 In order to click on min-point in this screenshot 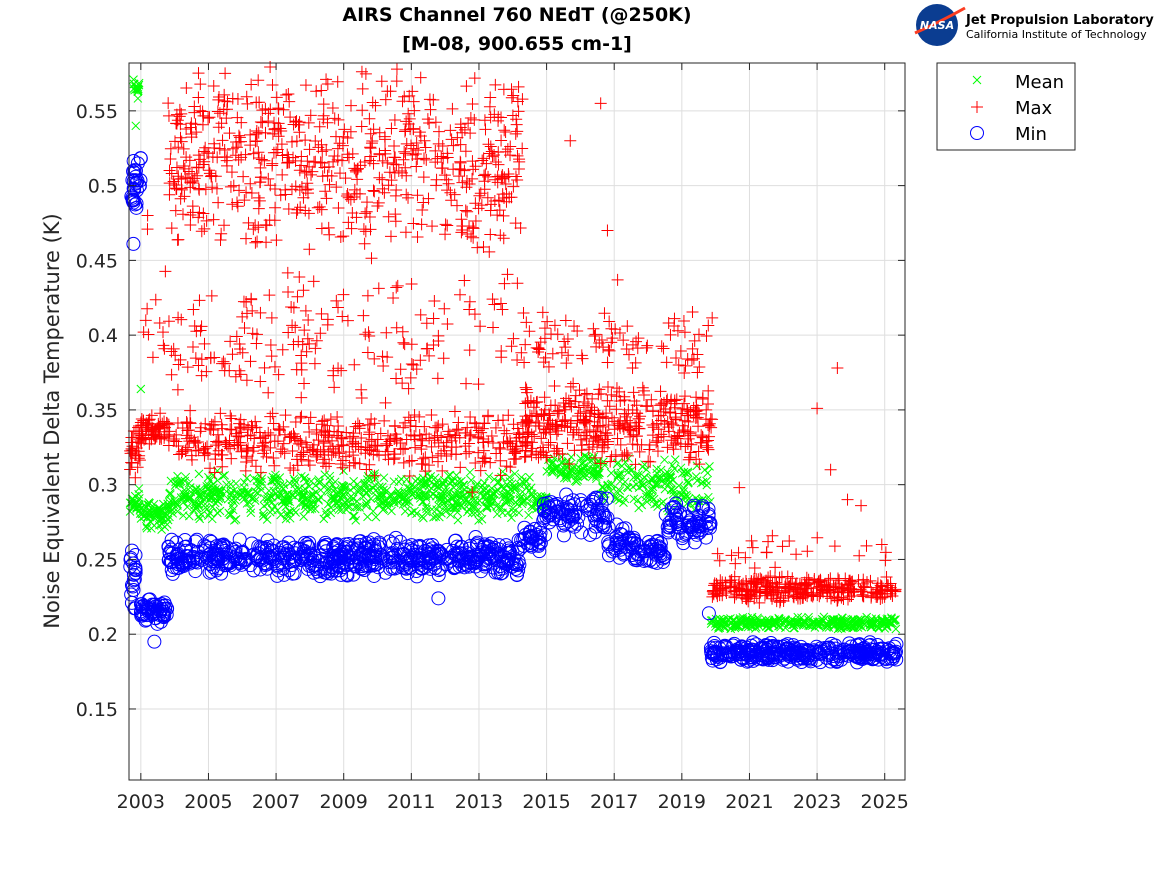, I will do `click(154, 641)`.